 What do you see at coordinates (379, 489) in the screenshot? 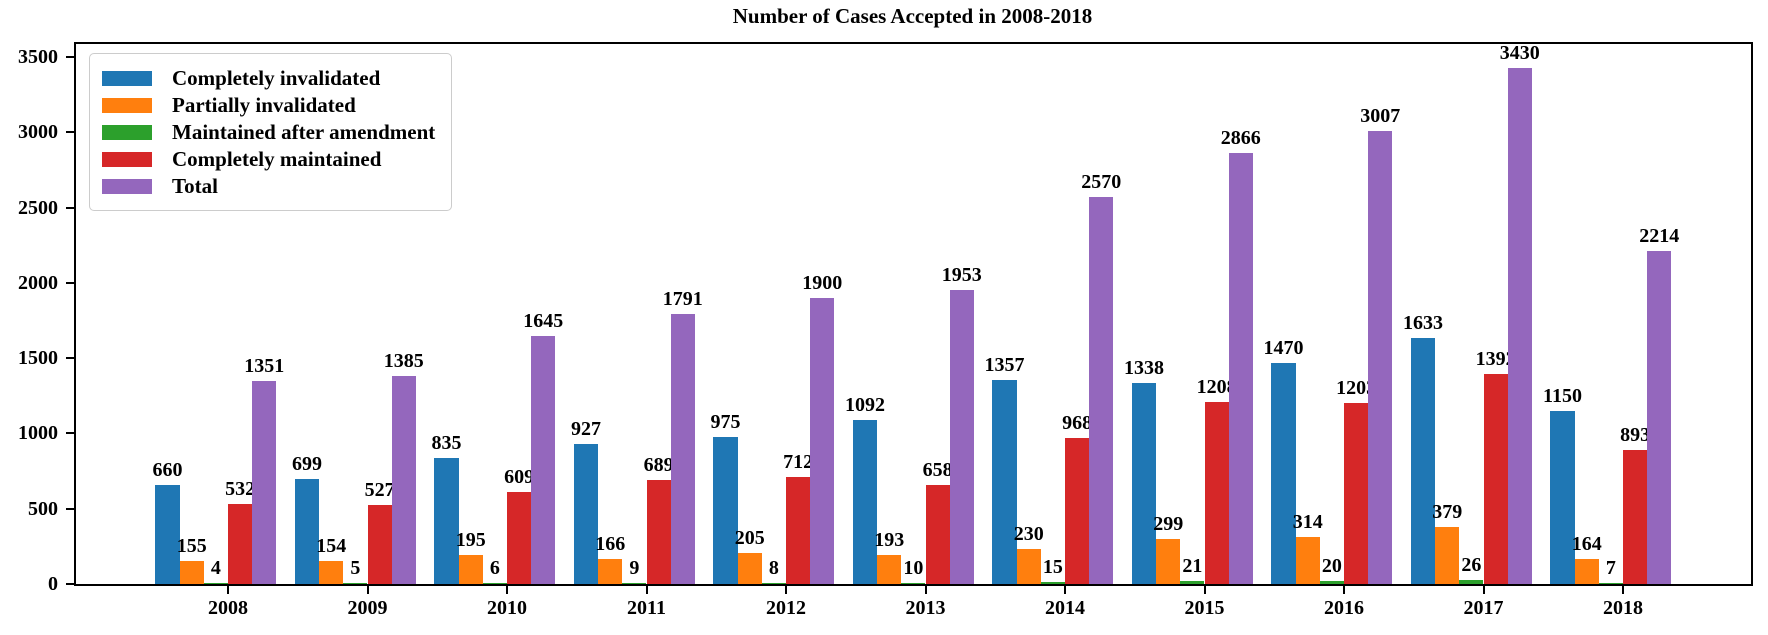
I see `bar-value-label: 527` at bounding box center [379, 489].